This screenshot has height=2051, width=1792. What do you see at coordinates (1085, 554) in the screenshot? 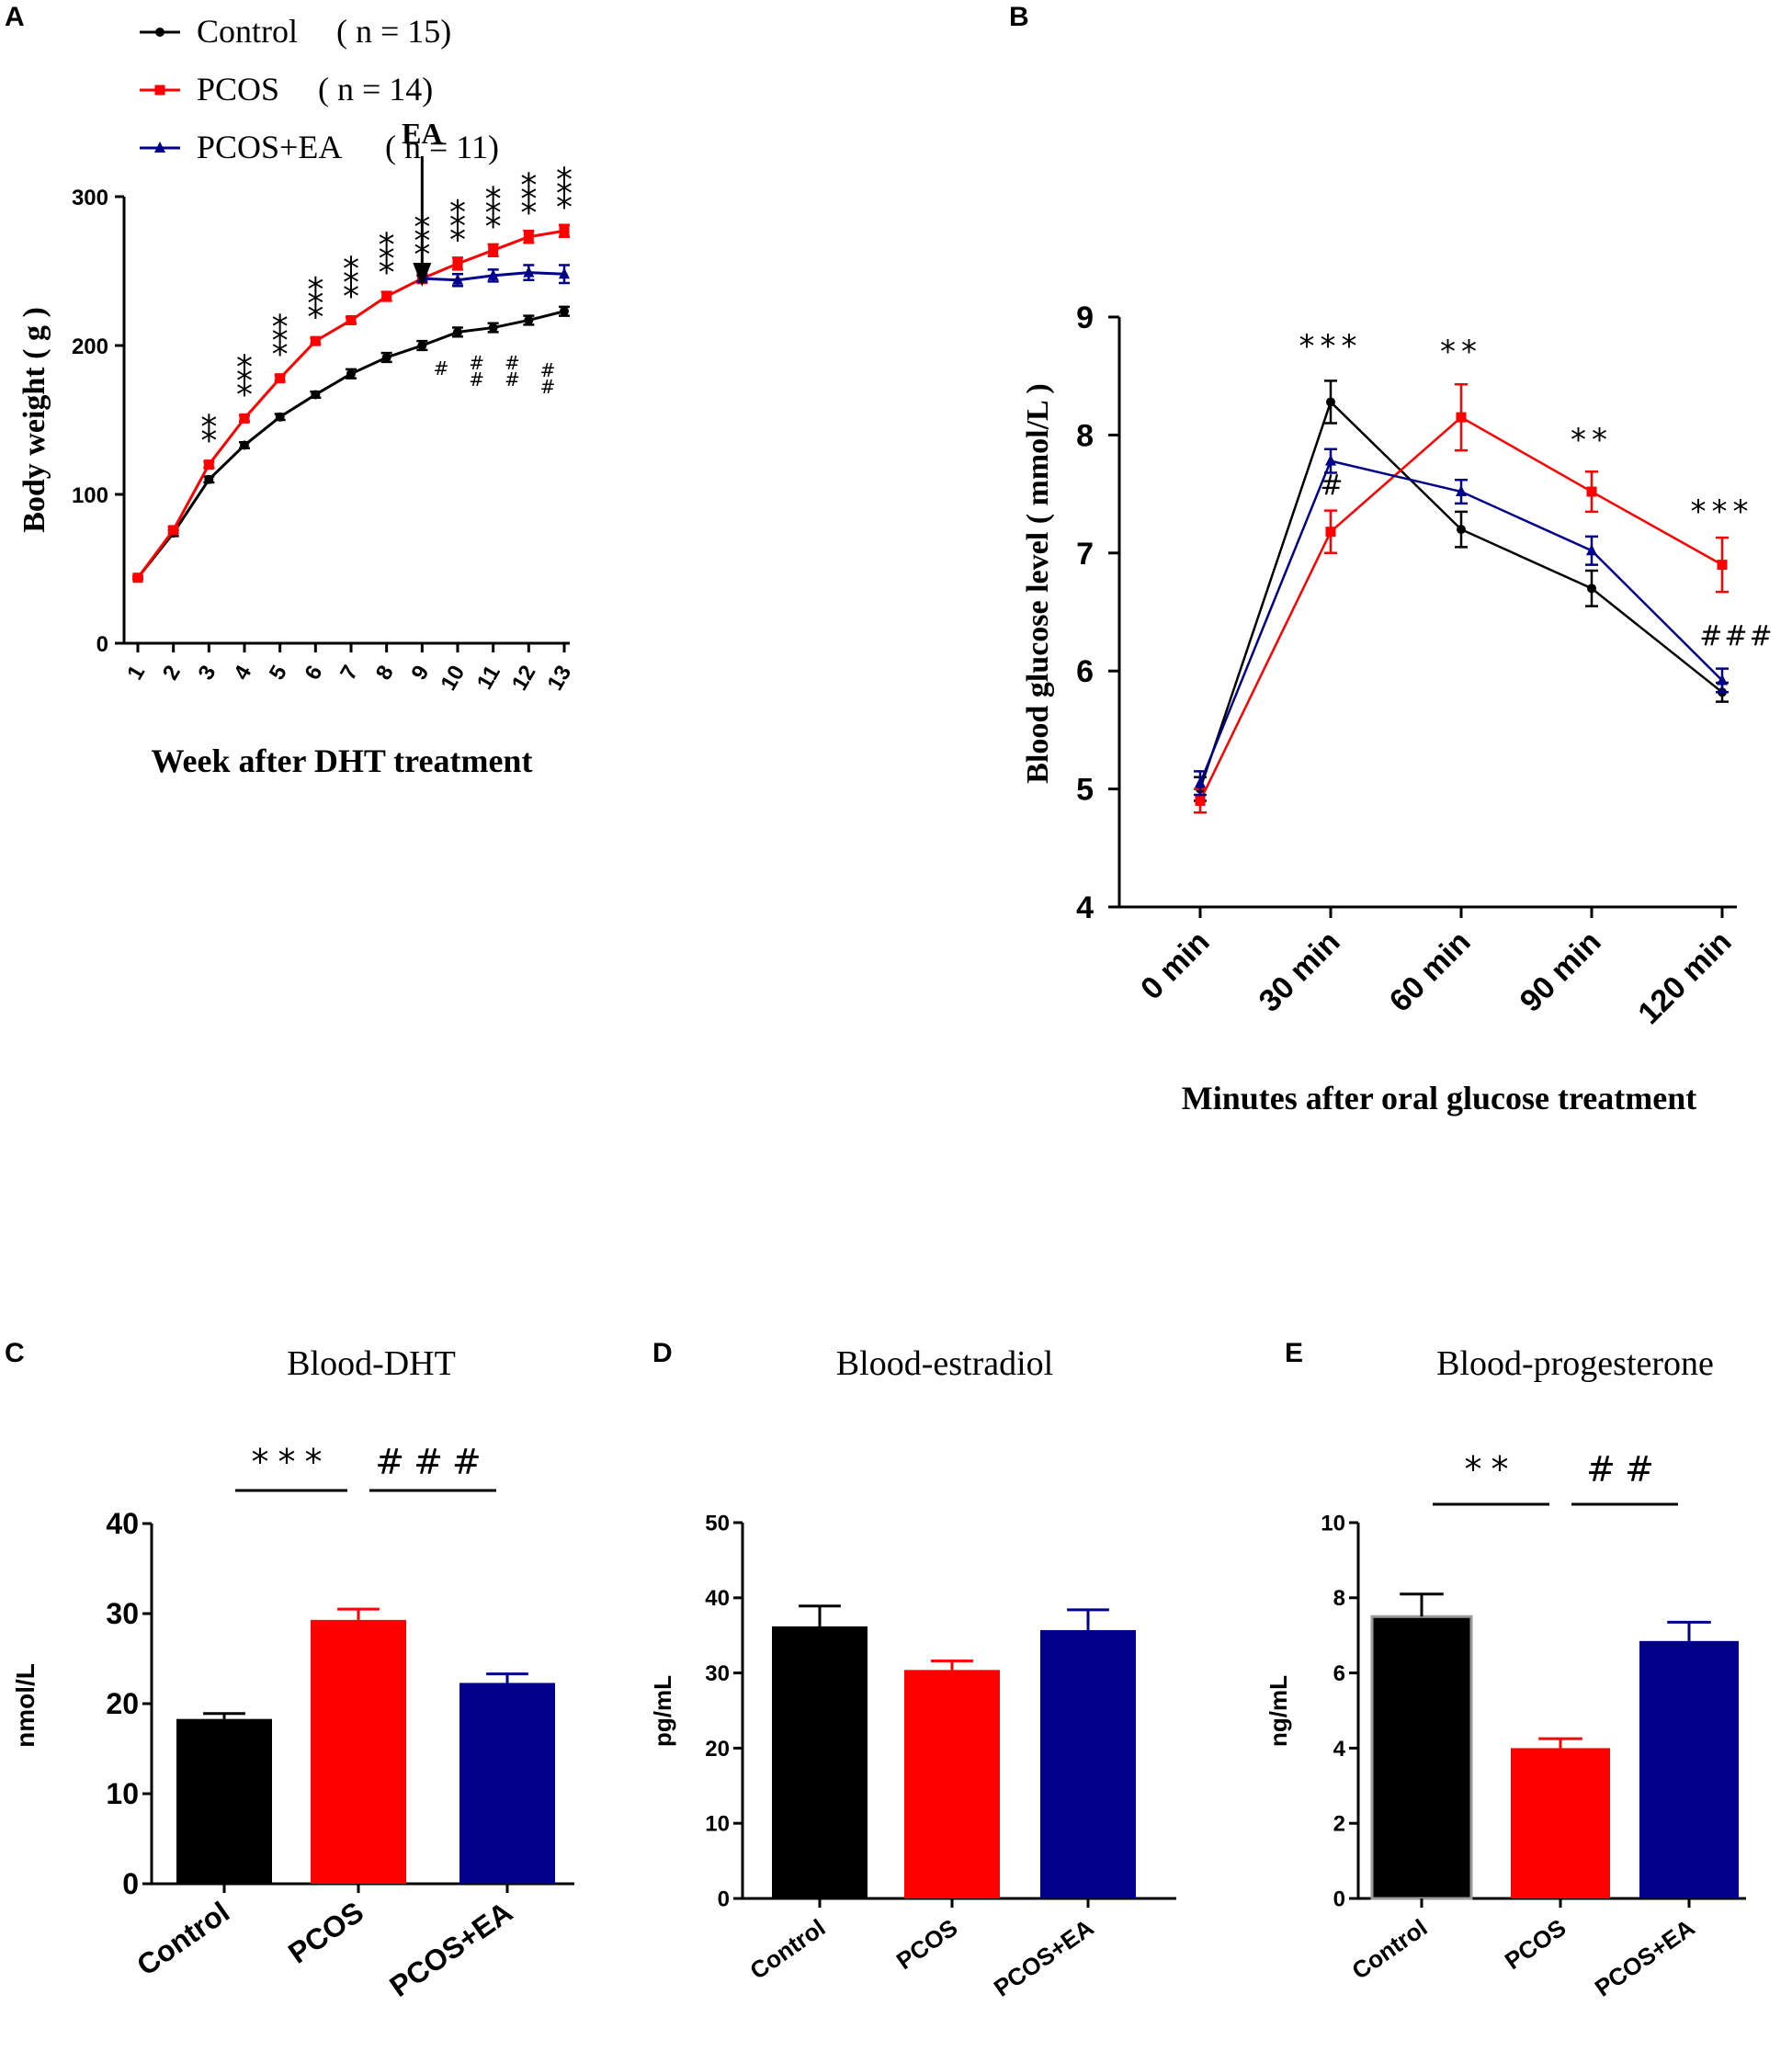
I see `y-tick-label: 7` at bounding box center [1085, 554].